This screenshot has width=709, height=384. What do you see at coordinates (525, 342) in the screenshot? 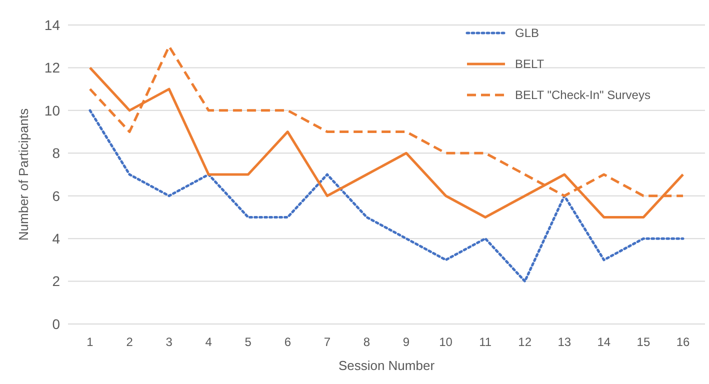
I see `x-tick-label: 12` at bounding box center [525, 342].